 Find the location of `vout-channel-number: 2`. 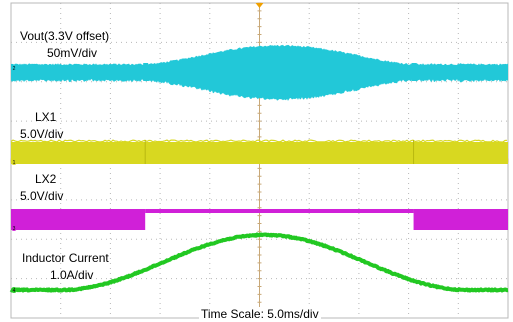

vout-channel-number: 2 is located at coordinates (14, 69).